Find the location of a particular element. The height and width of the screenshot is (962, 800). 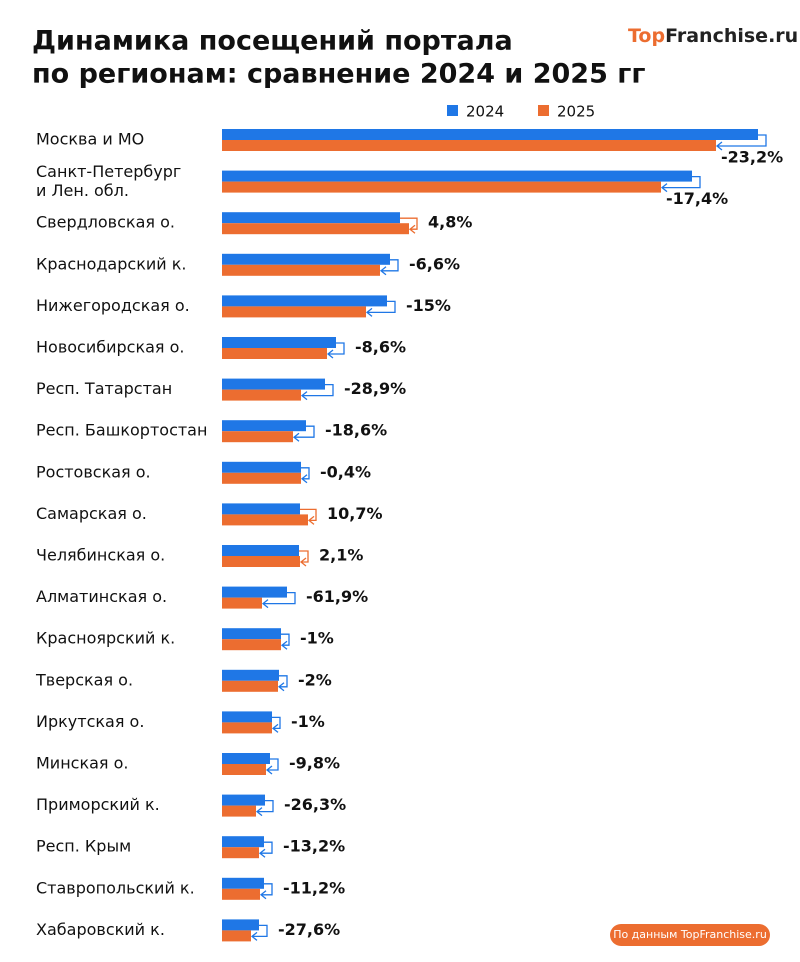

source: По данным TopFranchise.ru is located at coordinates (690, 934).